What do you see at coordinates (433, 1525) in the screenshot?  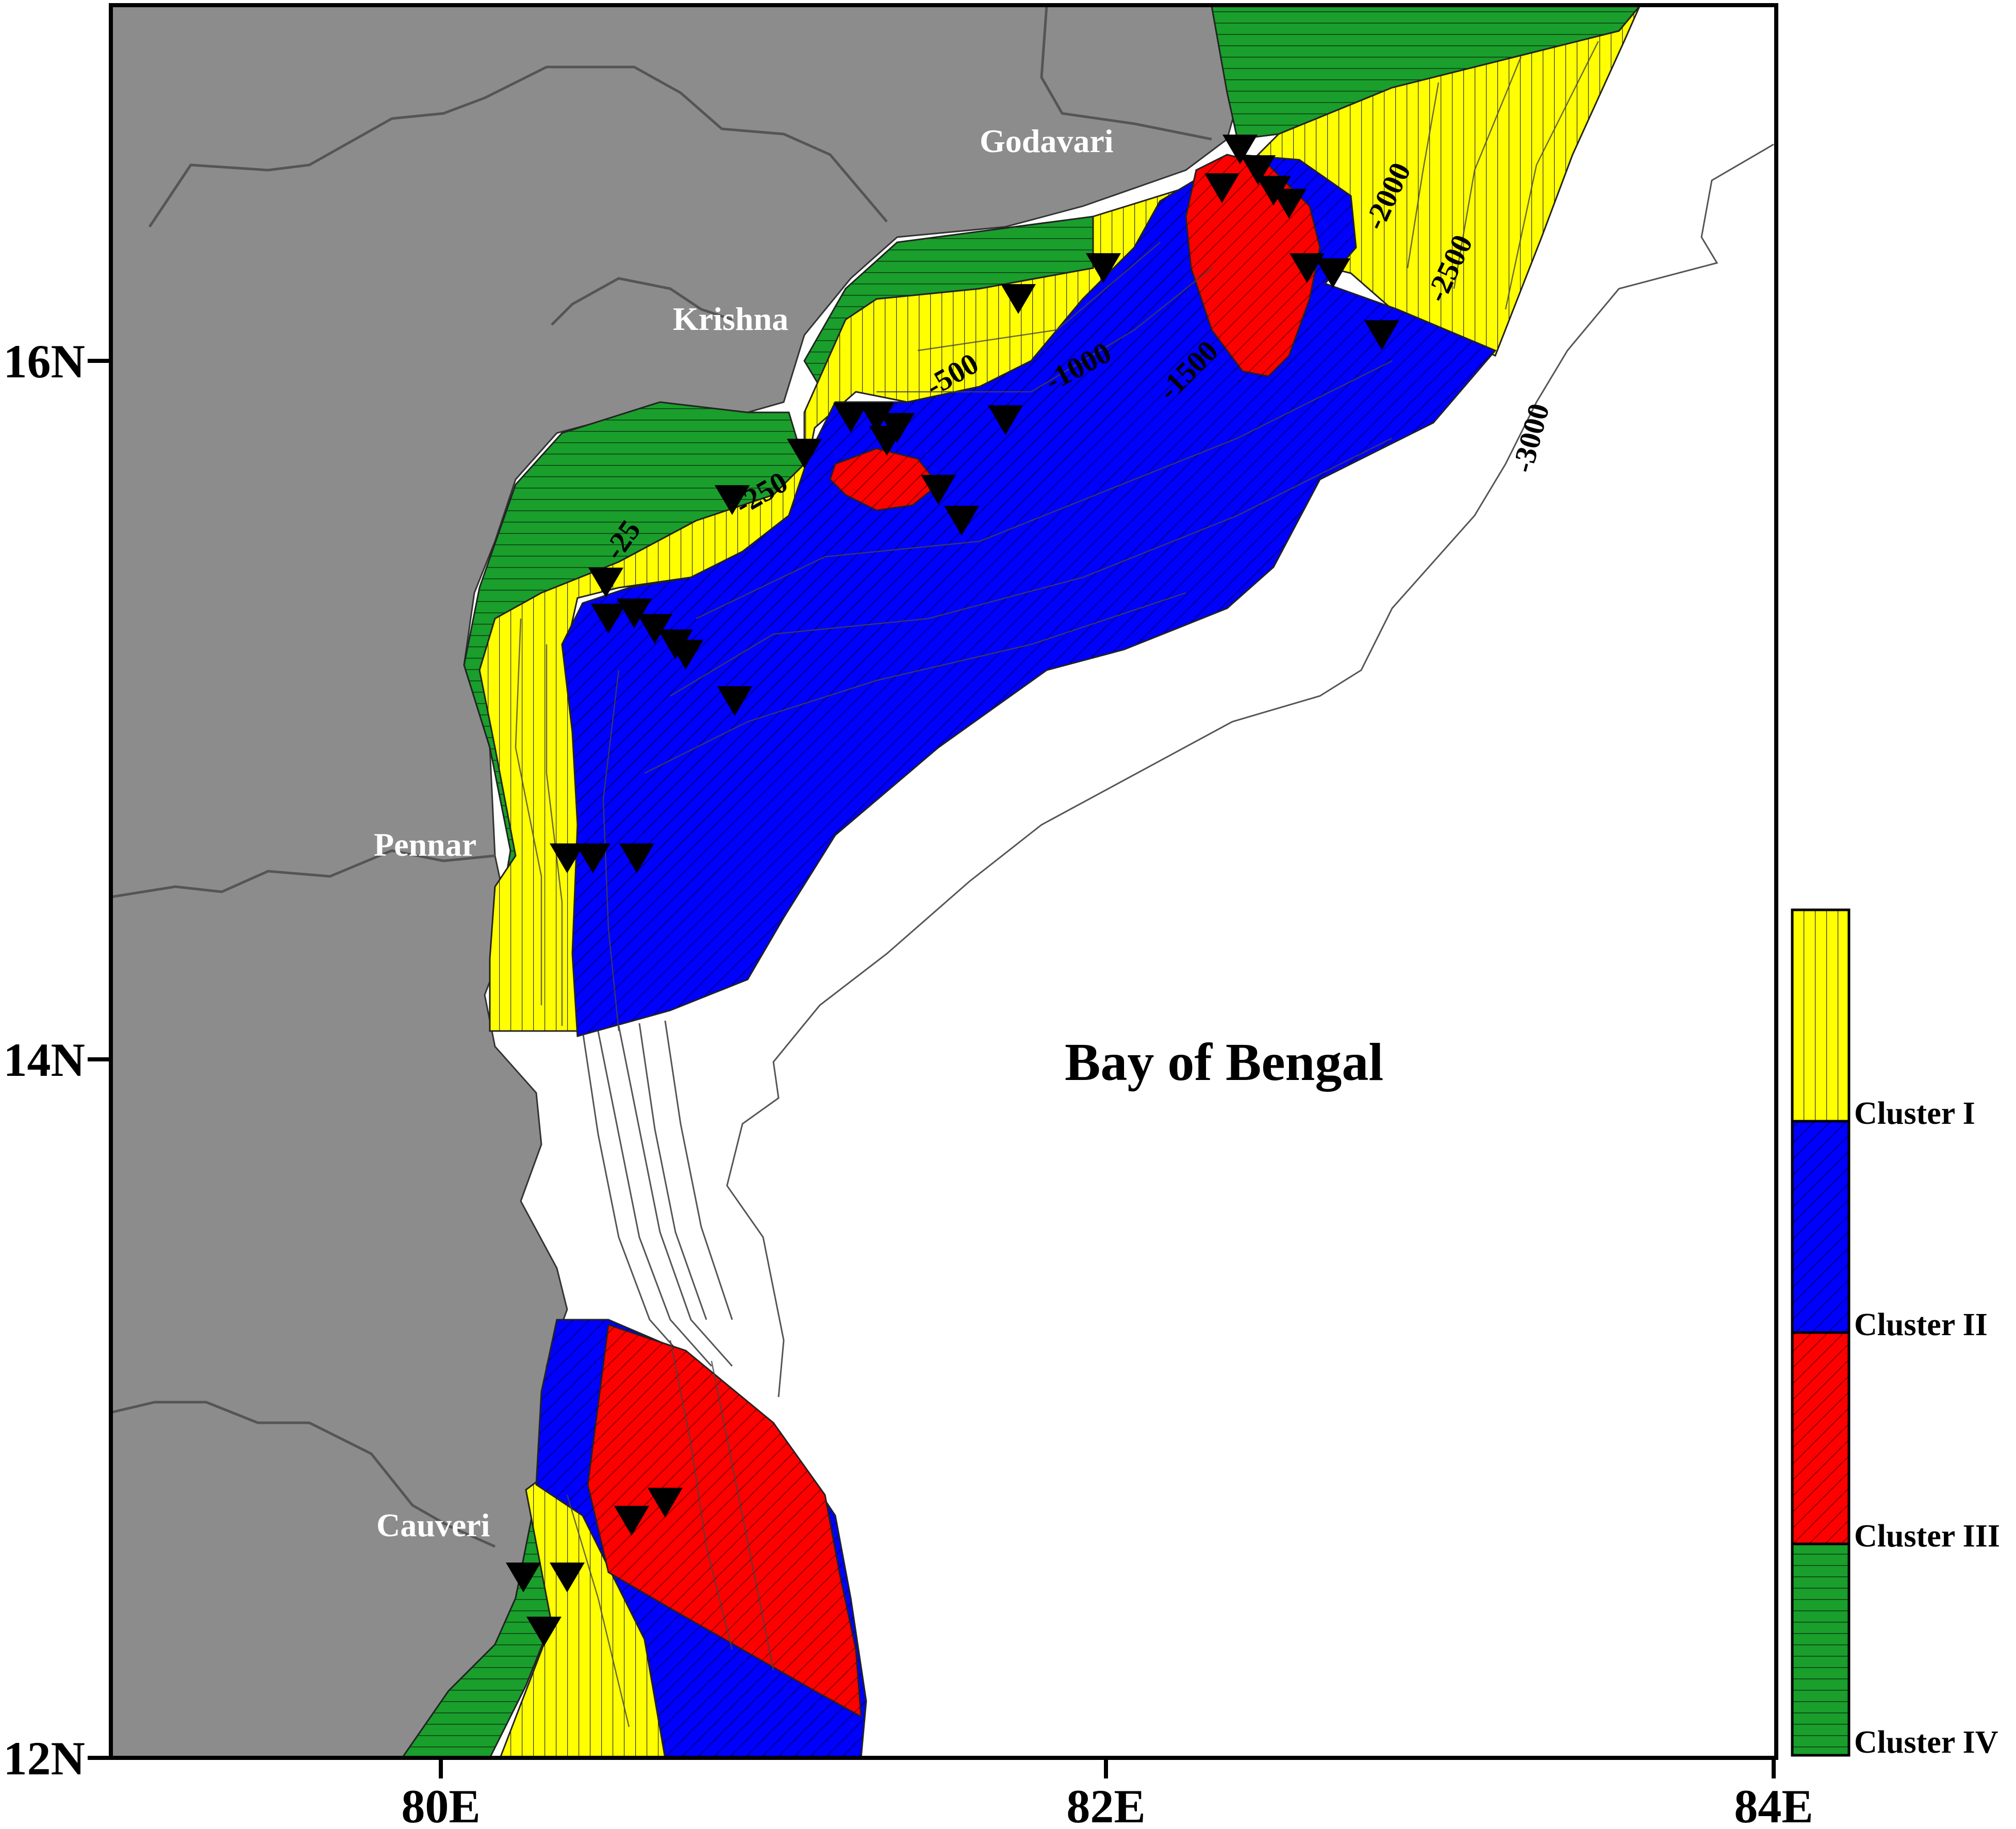 I see `river-label-cauveri: Cauveri` at bounding box center [433, 1525].